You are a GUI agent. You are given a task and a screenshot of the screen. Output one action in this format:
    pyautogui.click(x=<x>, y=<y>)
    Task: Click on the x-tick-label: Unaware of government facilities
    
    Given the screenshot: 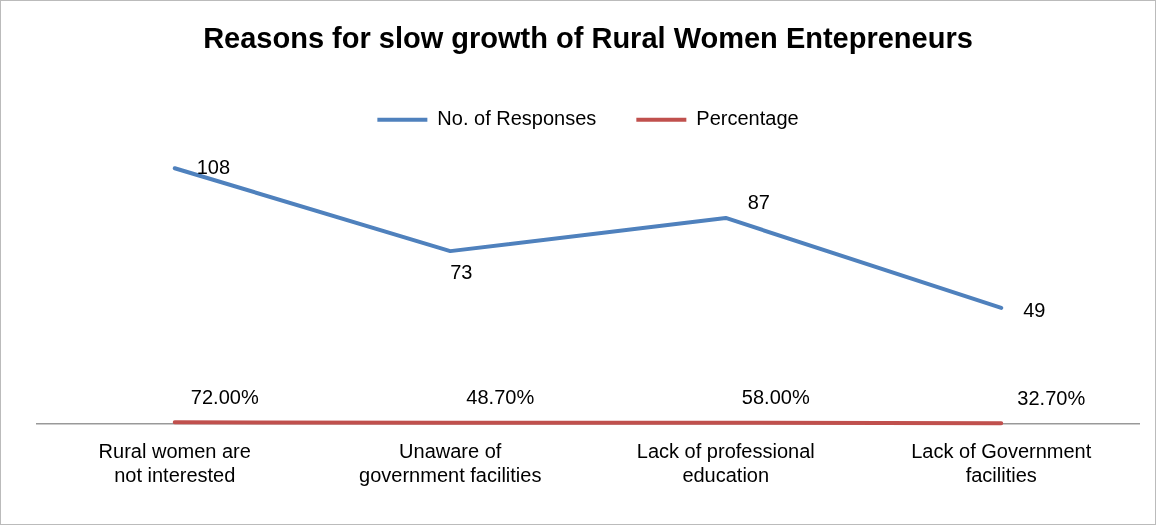 What is the action you would take?
    pyautogui.click(x=450, y=462)
    